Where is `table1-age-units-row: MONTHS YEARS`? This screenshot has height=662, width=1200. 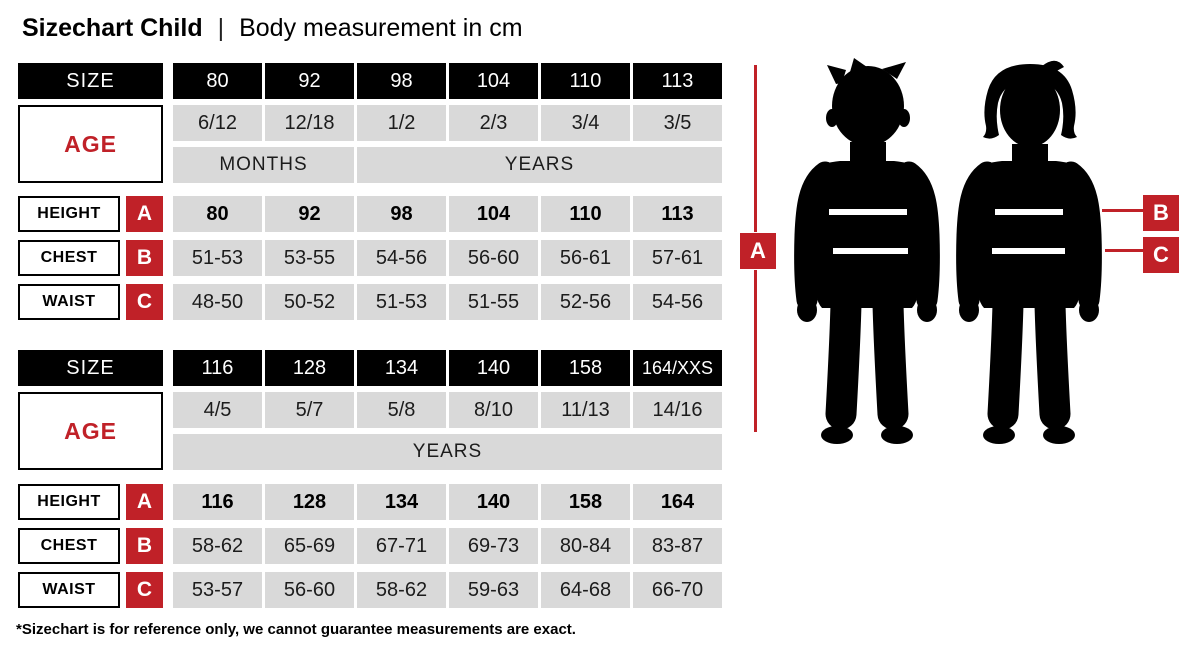
table1-age-units-row: MONTHS YEARS is located at coordinates (447, 165).